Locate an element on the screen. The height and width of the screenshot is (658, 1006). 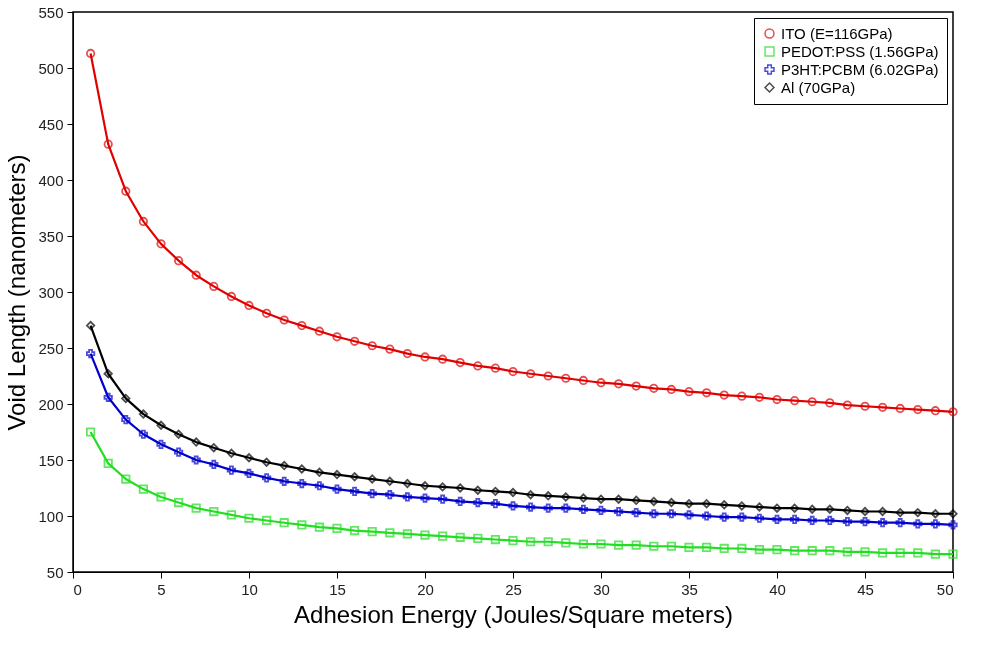
x-tick-label: 15 is located at coordinates (337, 589).